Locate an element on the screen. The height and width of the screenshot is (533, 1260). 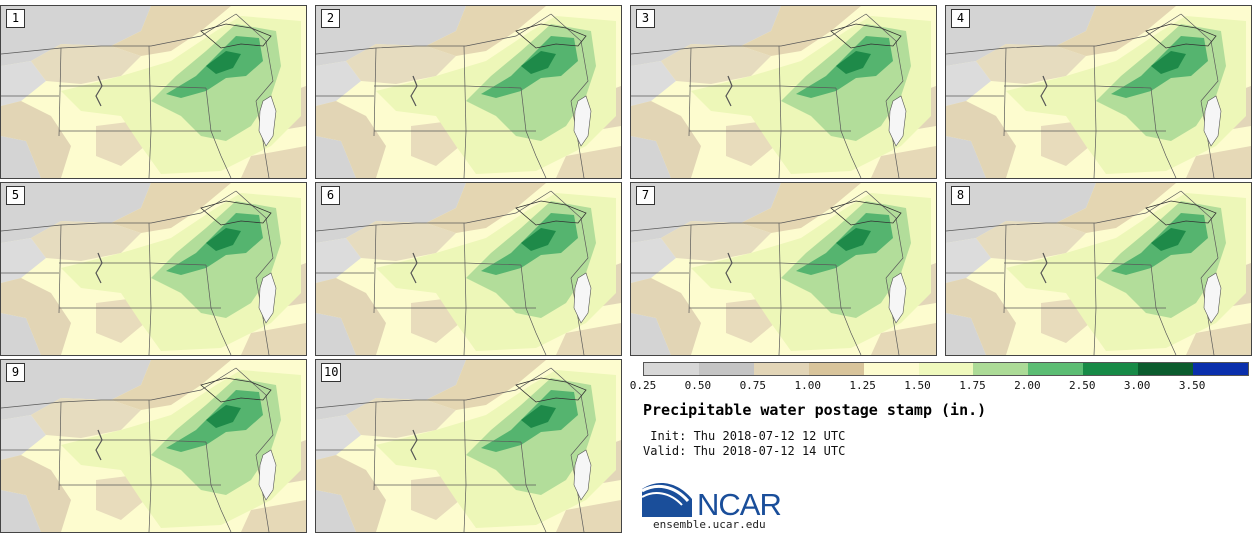
legend-tick-label: 2.00 is located at coordinates (1027, 385).